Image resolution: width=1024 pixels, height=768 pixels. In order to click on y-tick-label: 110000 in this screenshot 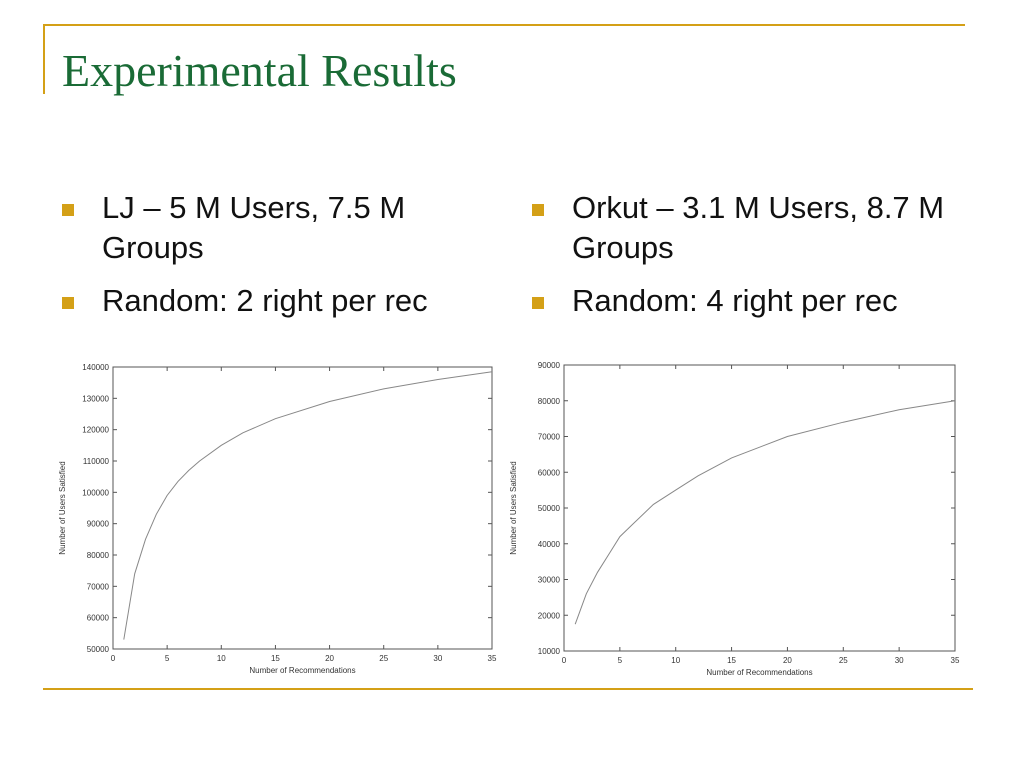, I will do `click(96, 461)`.